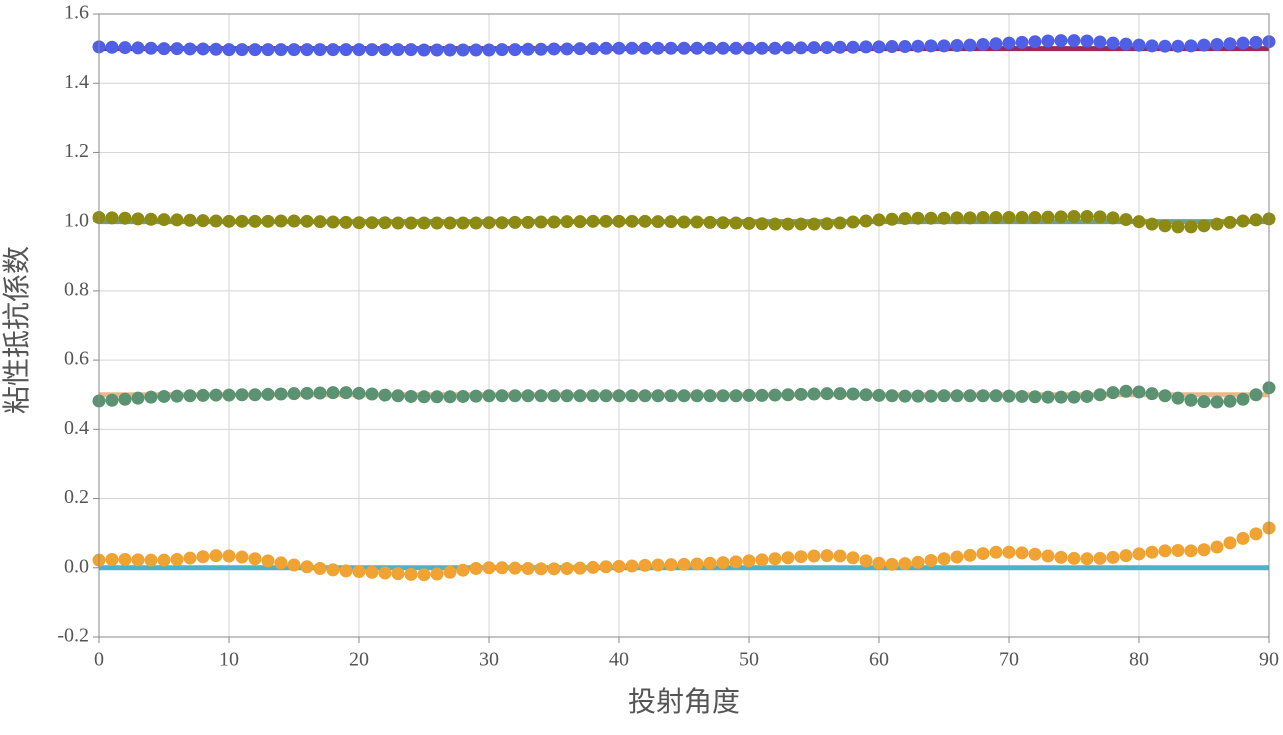 Image resolution: width=1283 pixels, height=735 pixels. Describe the element at coordinates (684, 701) in the screenshot. I see `x-axis-title: 投射角度` at that location.